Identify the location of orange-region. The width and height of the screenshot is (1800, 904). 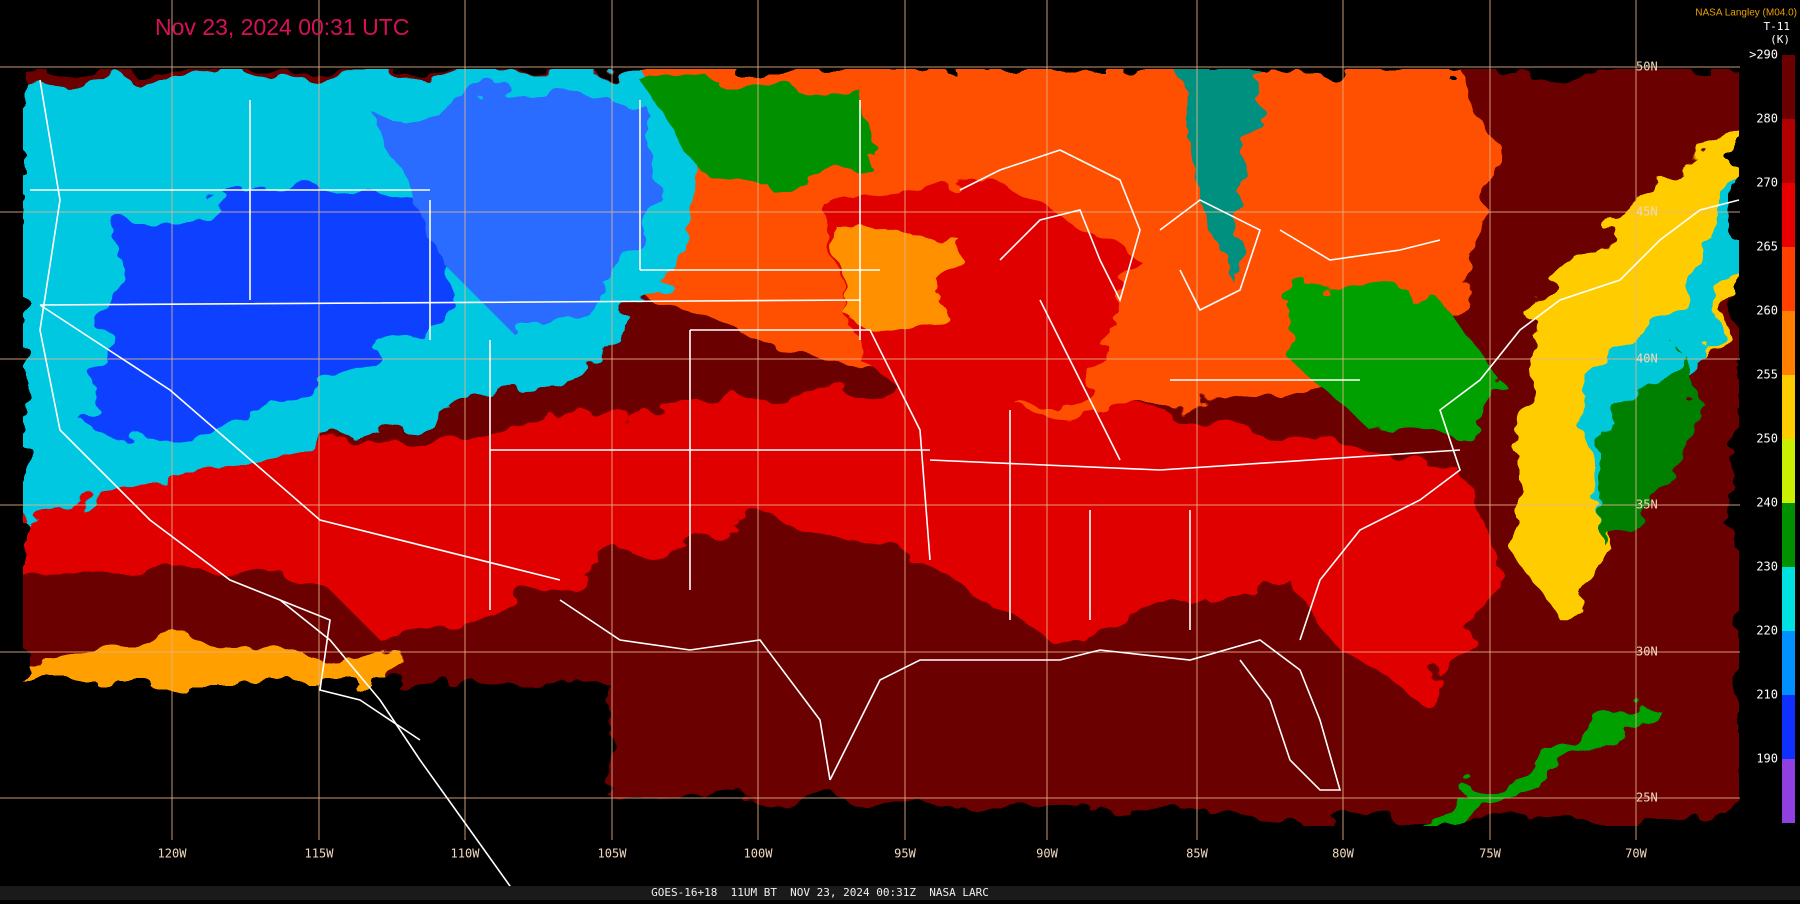
(895, 275).